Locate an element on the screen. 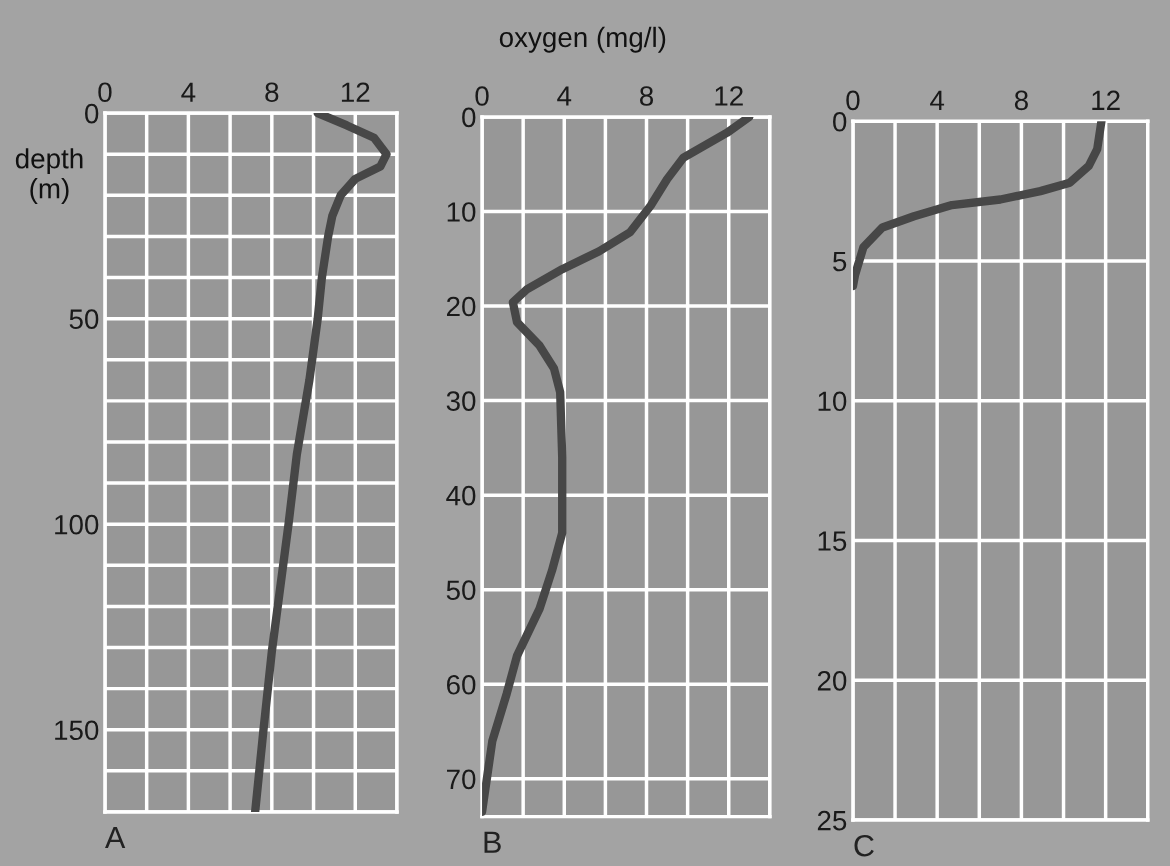  x-axis-title: oxygen (mg/l) is located at coordinates (582, 39).